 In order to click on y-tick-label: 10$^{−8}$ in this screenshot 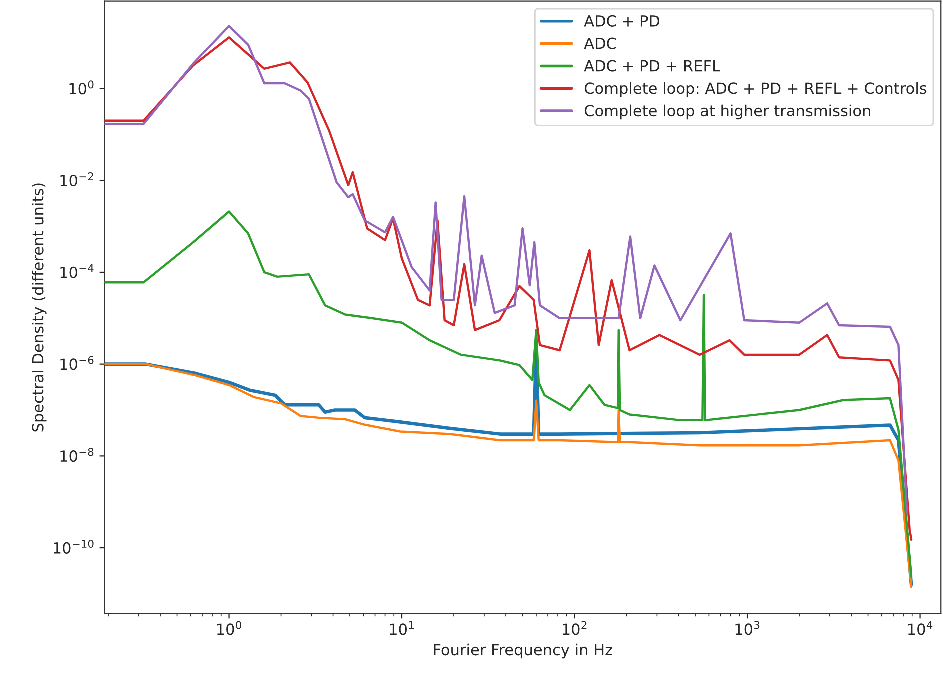, I will do `click(77, 455)`.